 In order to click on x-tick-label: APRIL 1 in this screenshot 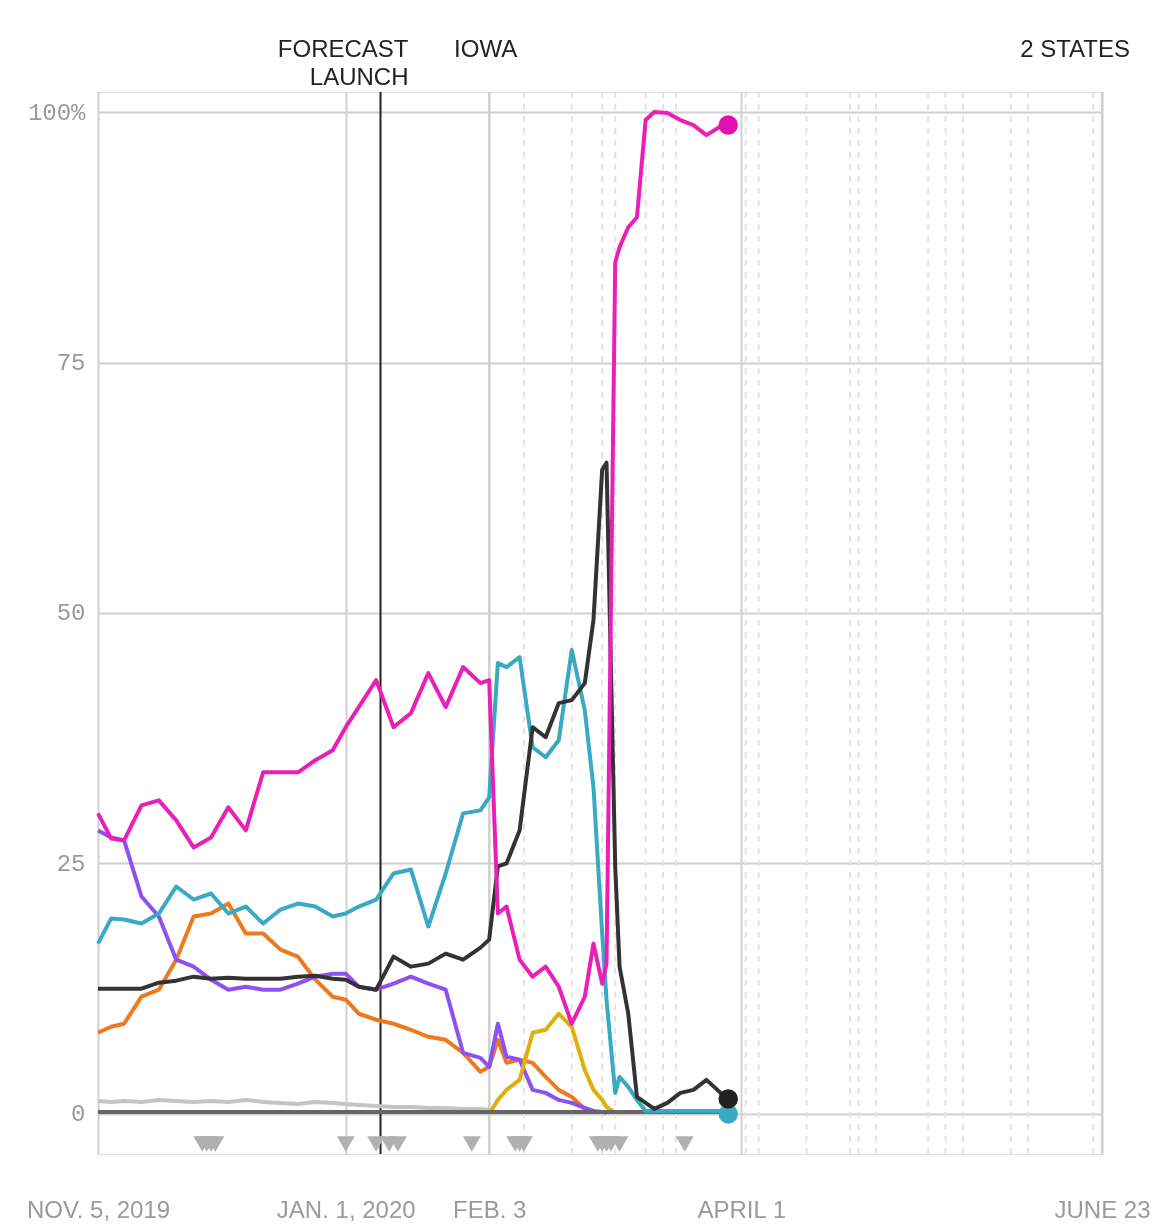, I will do `click(742, 1209)`.